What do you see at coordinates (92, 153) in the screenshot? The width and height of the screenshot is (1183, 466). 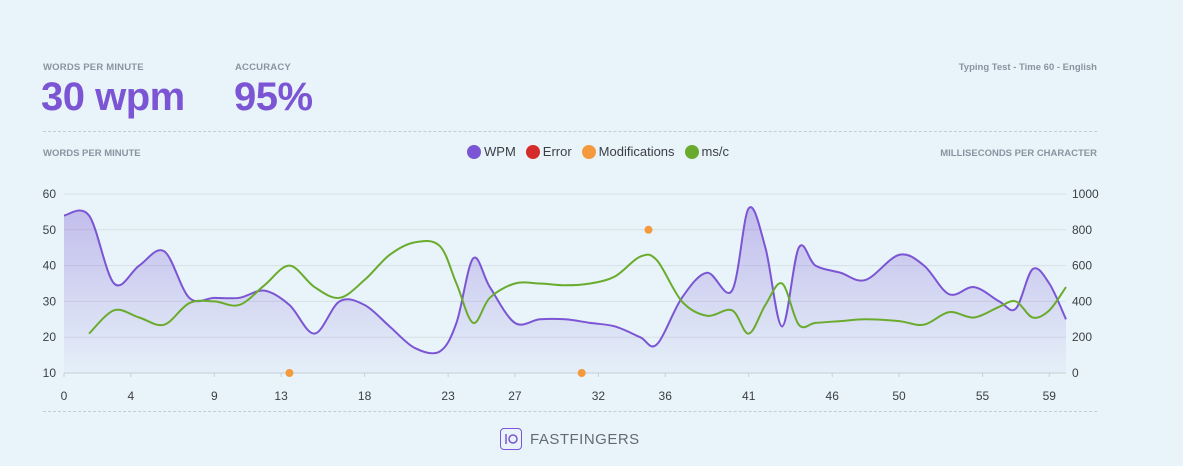 I see `left-axis-title: WORDS PER MINUTE` at bounding box center [92, 153].